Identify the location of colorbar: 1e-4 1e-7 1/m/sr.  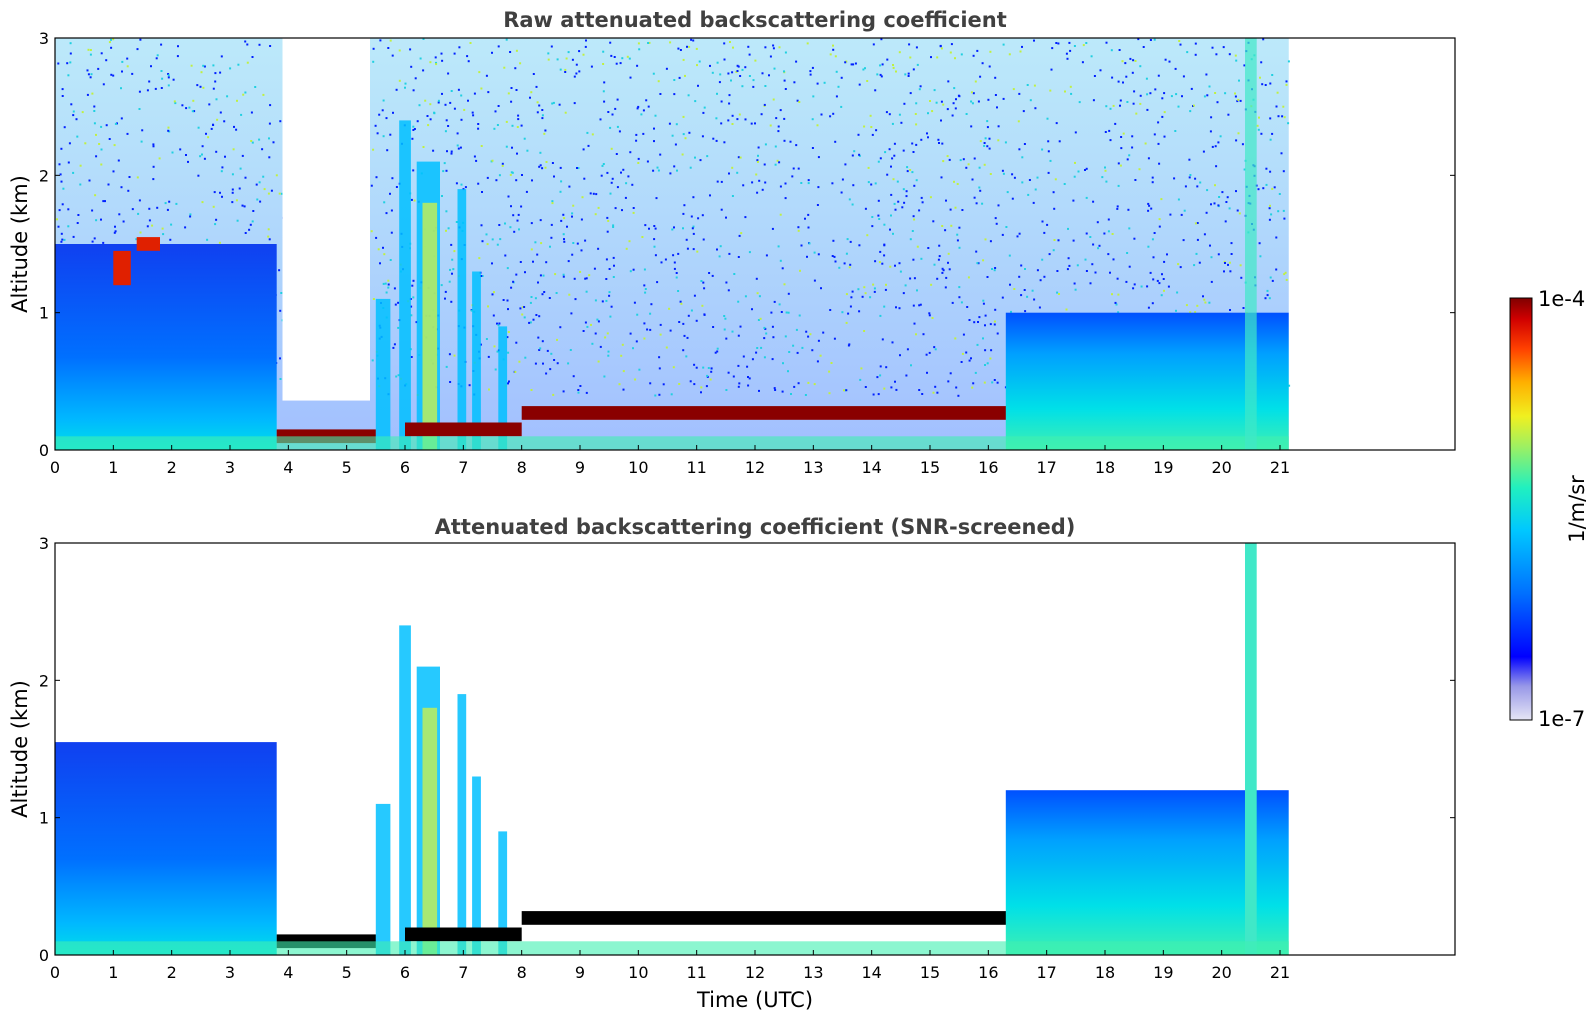
(1549, 509).